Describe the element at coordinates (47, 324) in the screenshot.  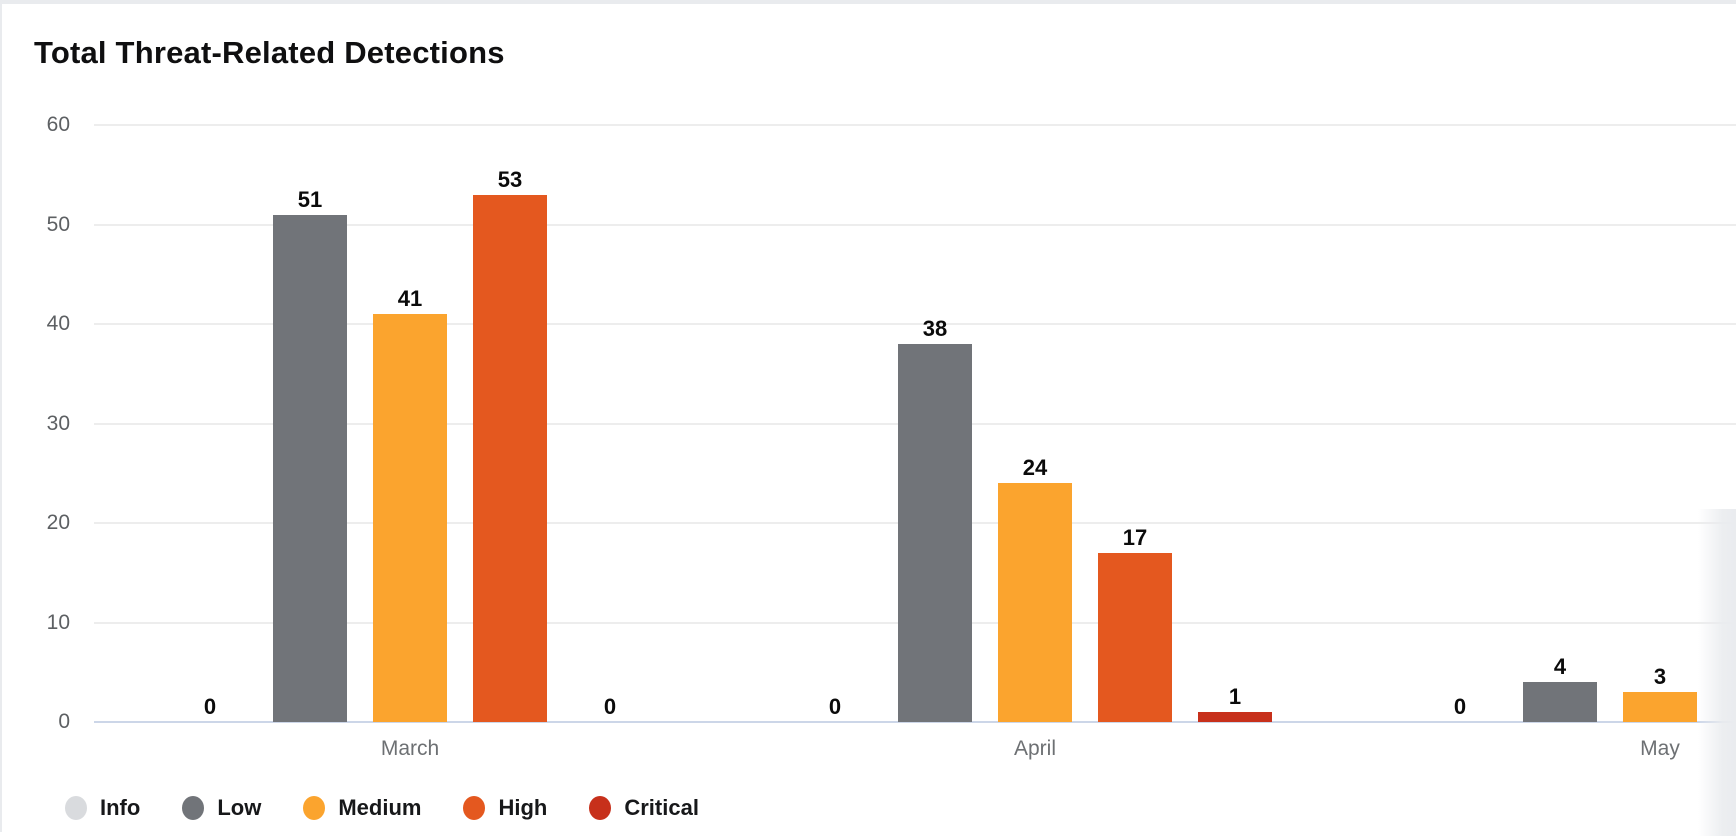
I see `y-axis-tick-40: 40` at that location.